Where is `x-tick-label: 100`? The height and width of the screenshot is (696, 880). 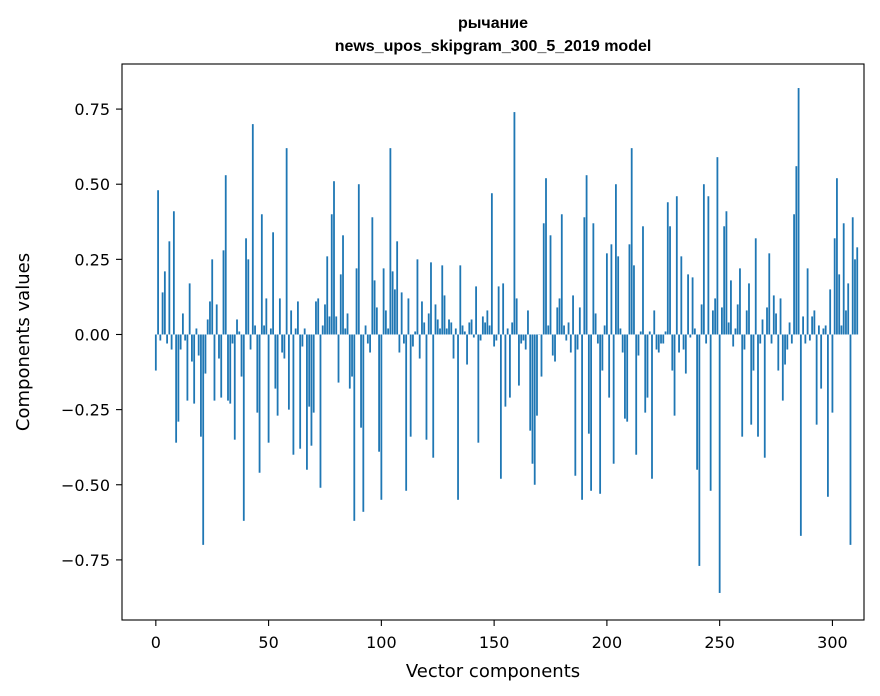 x-tick-label: 100 is located at coordinates (381, 642).